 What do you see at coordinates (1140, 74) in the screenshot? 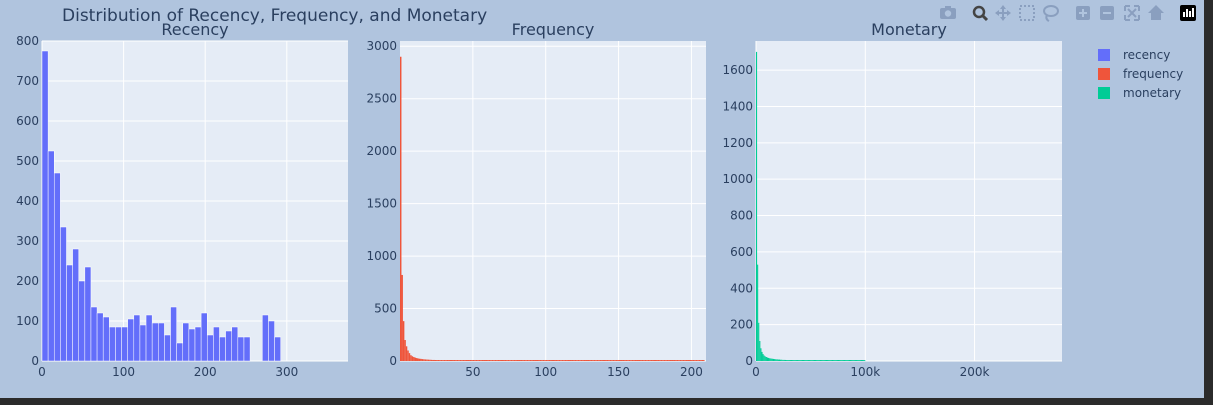
I see `legend: recency frequency monetary` at bounding box center [1140, 74].